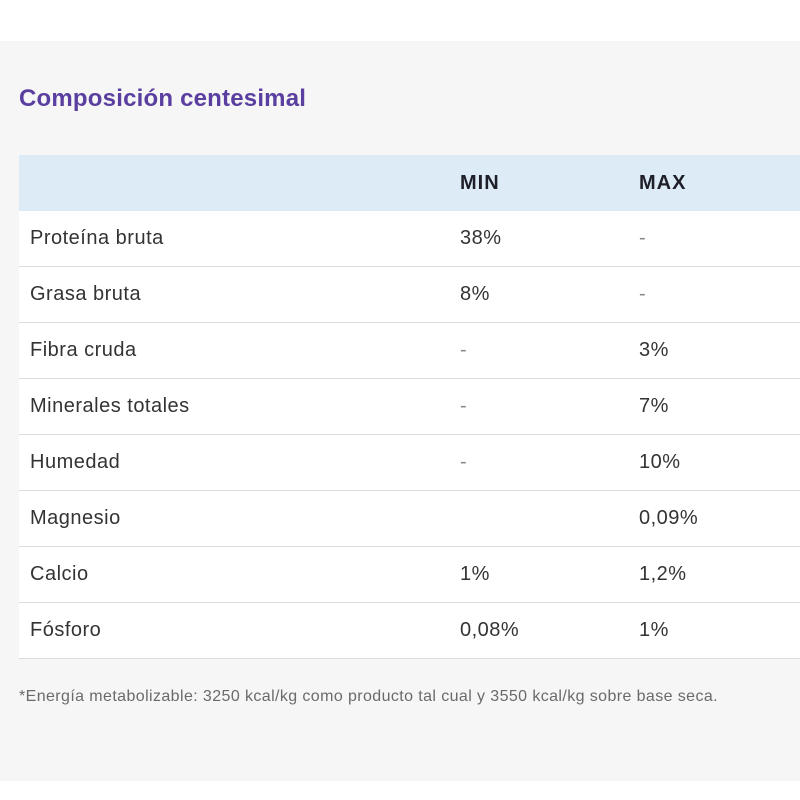 This screenshot has height=800, width=800. Describe the element at coordinates (490, 630) in the screenshot. I see `row-min: 0,08%` at that location.